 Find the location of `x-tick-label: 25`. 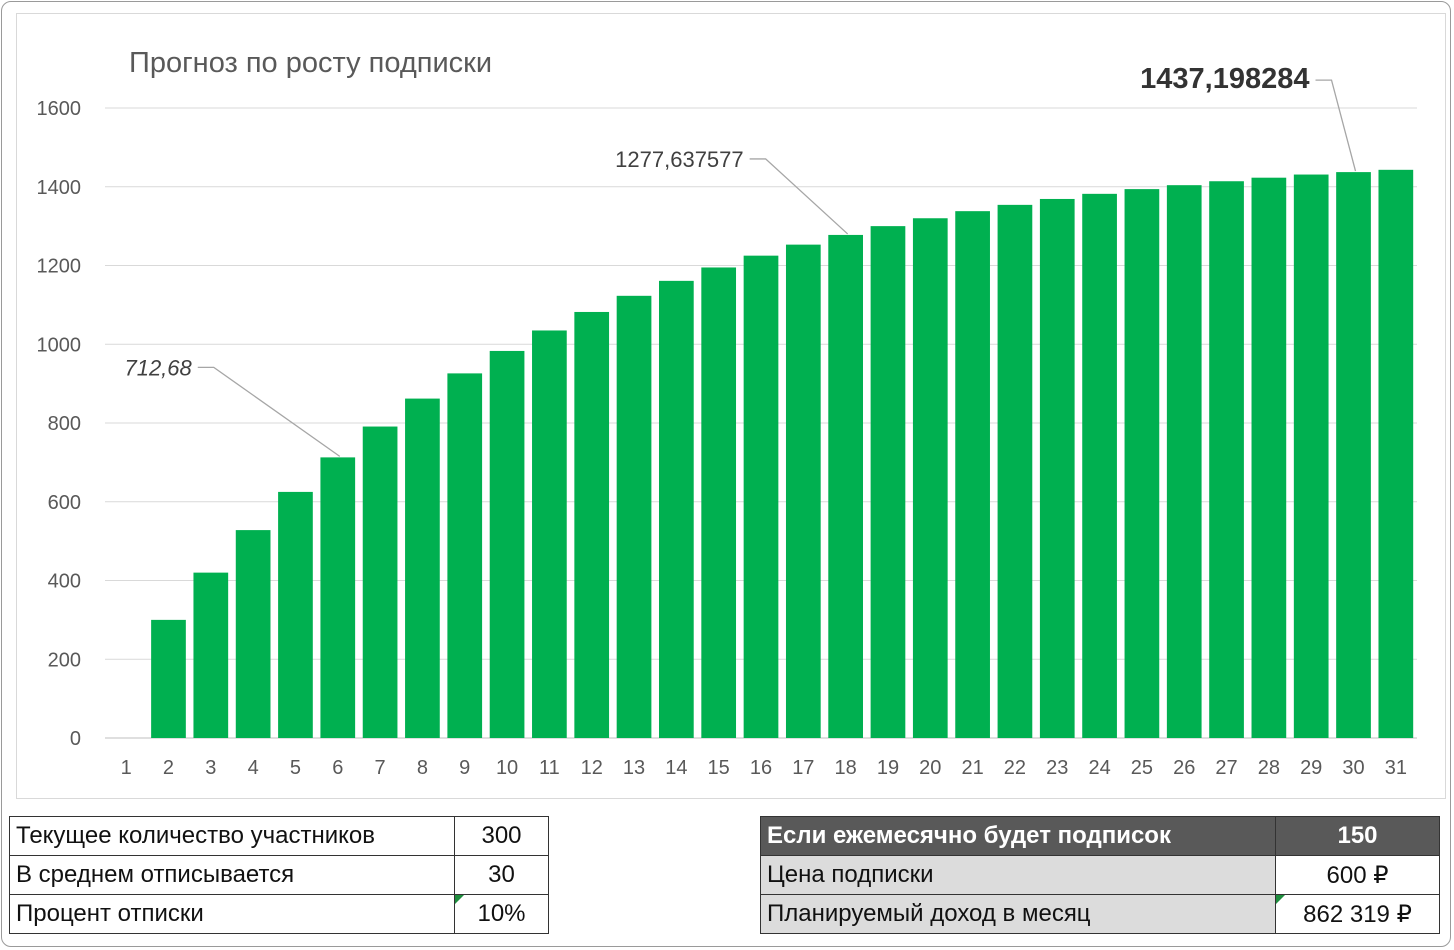

x-tick-label: 25 is located at coordinates (1142, 768).